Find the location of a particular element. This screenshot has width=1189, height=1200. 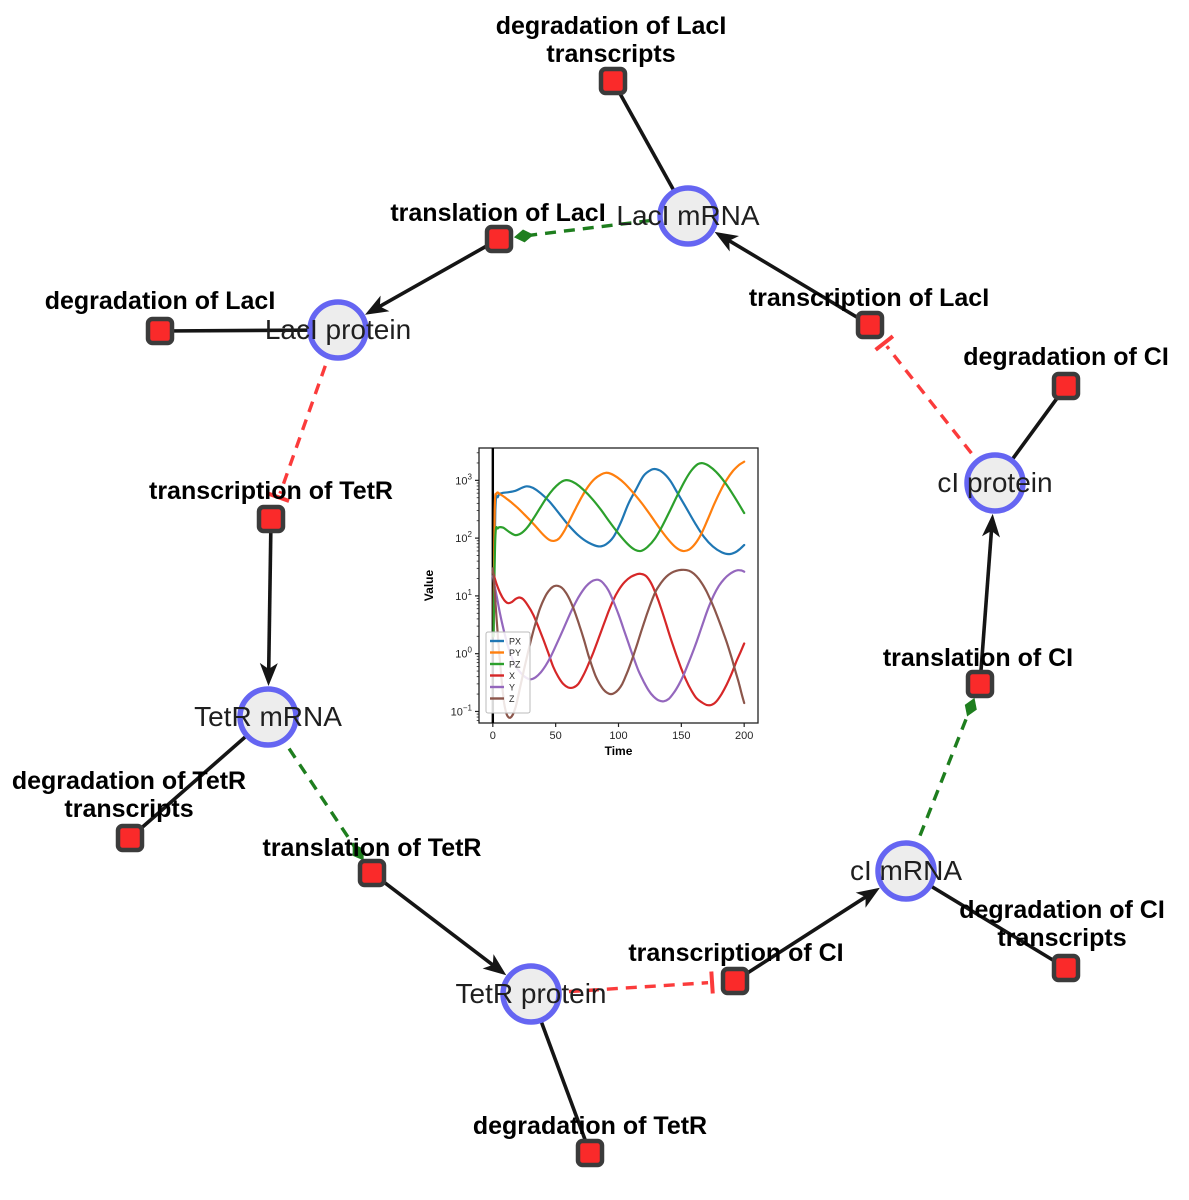

x-tick-label: 100 is located at coordinates (618, 736).